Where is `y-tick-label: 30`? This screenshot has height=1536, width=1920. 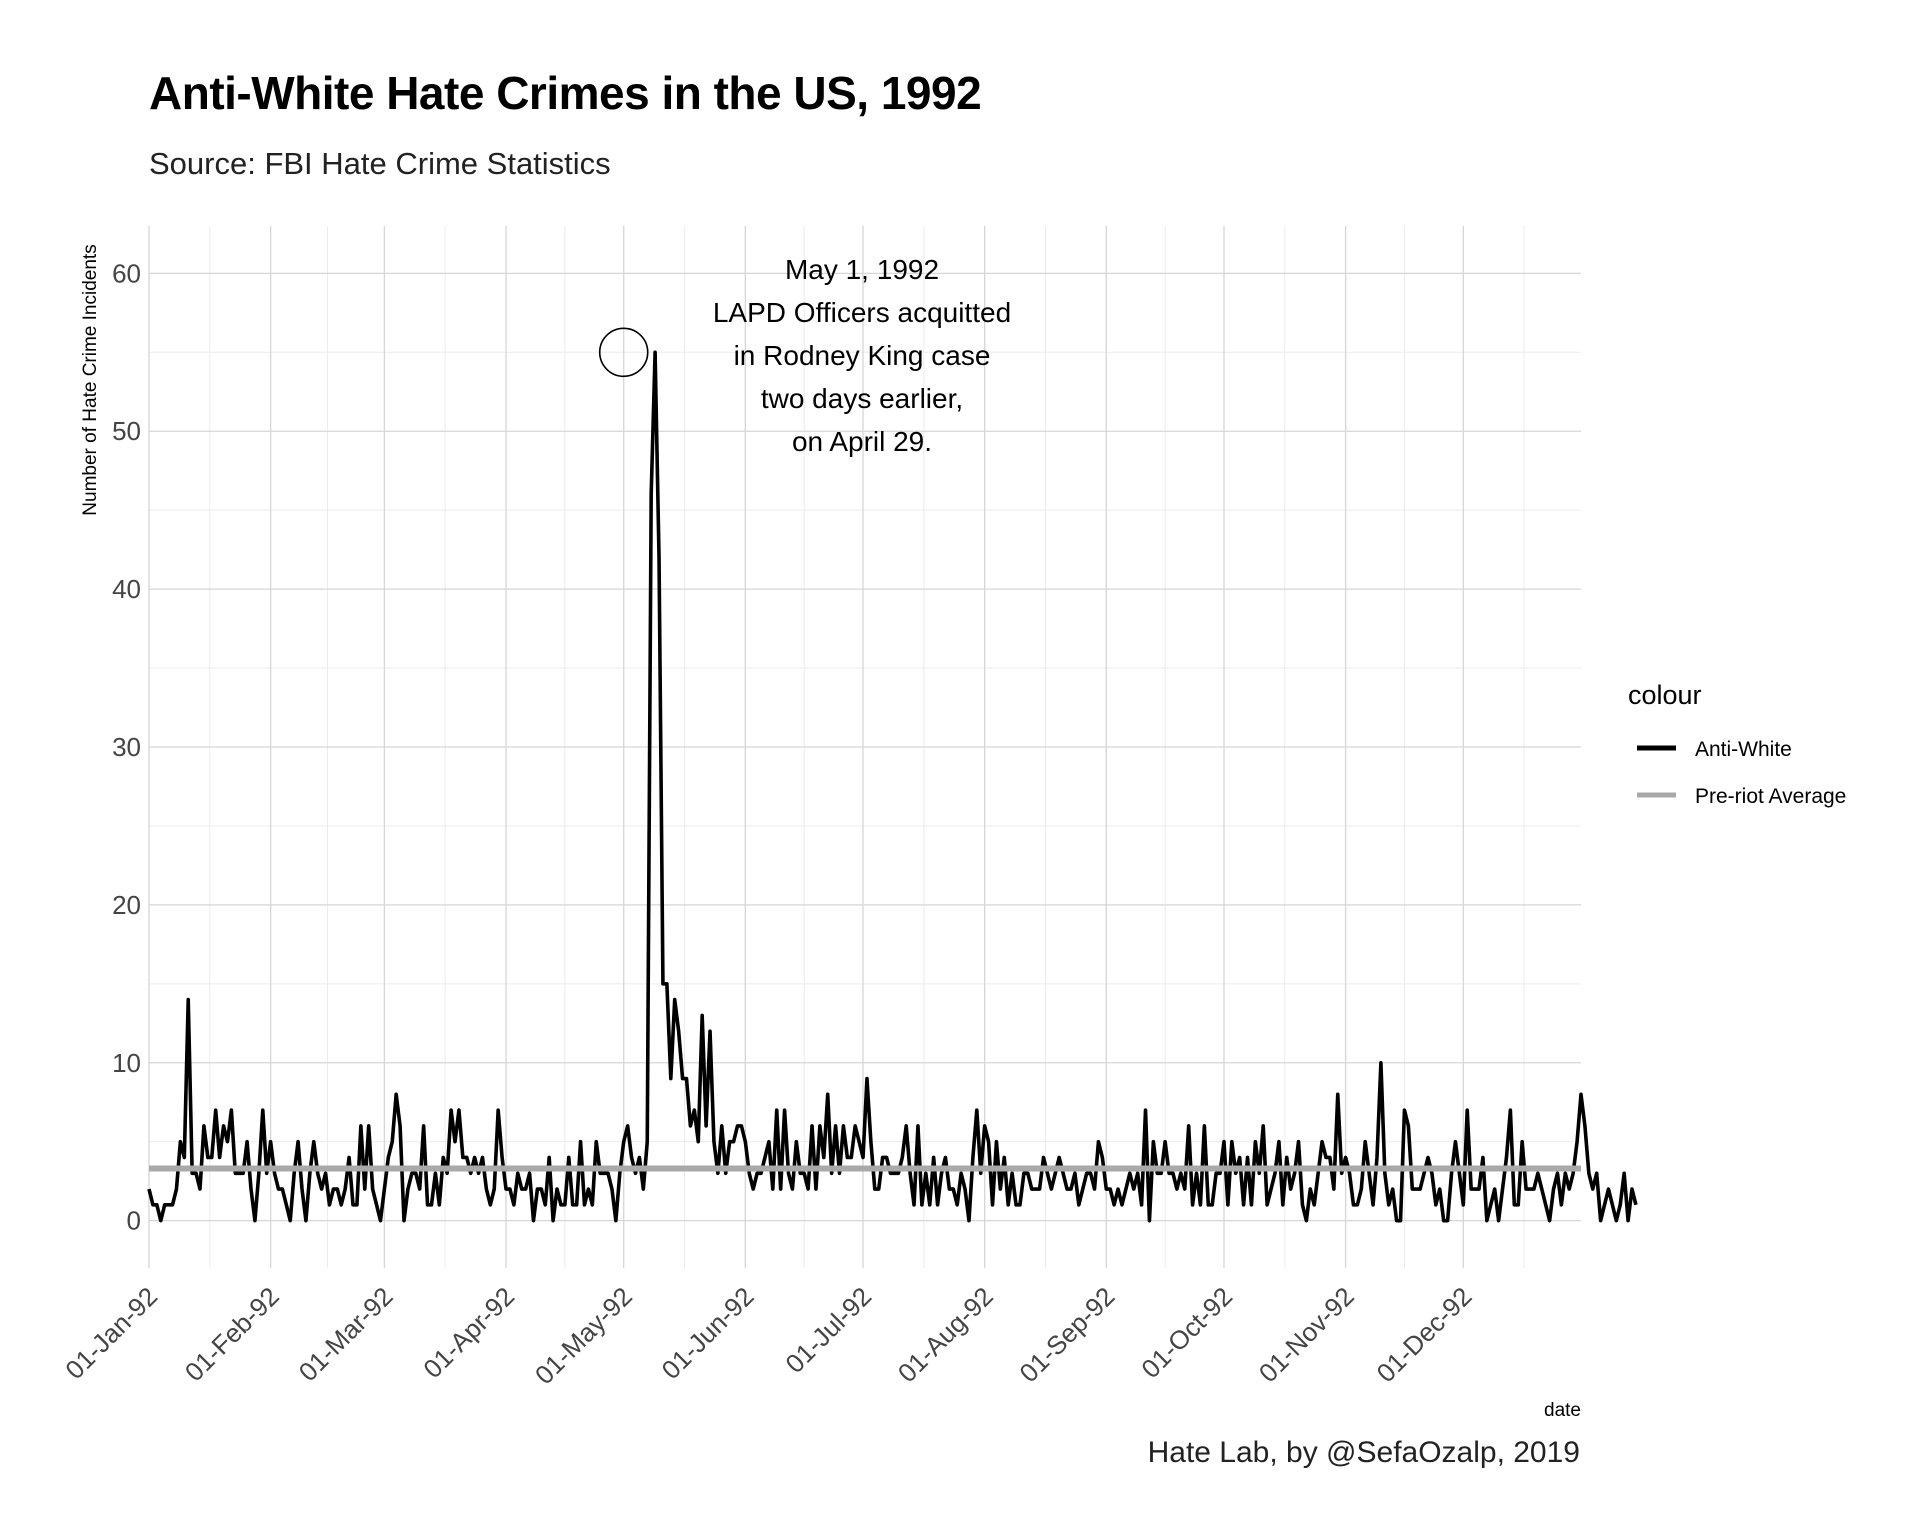 y-tick-label: 30 is located at coordinates (126, 747).